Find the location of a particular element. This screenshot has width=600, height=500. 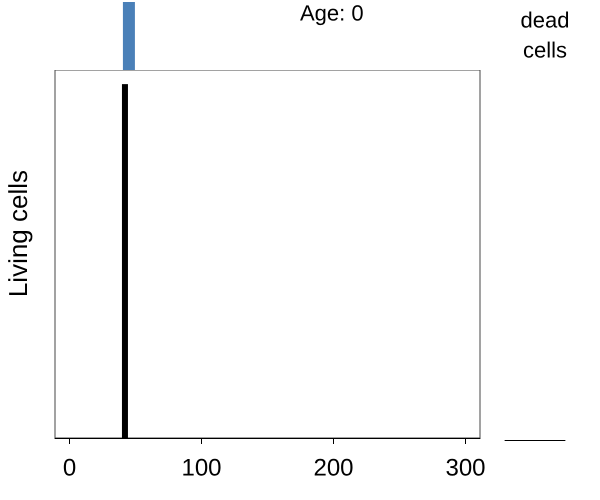

y-axis-title: Living cells is located at coordinates (18, 234).